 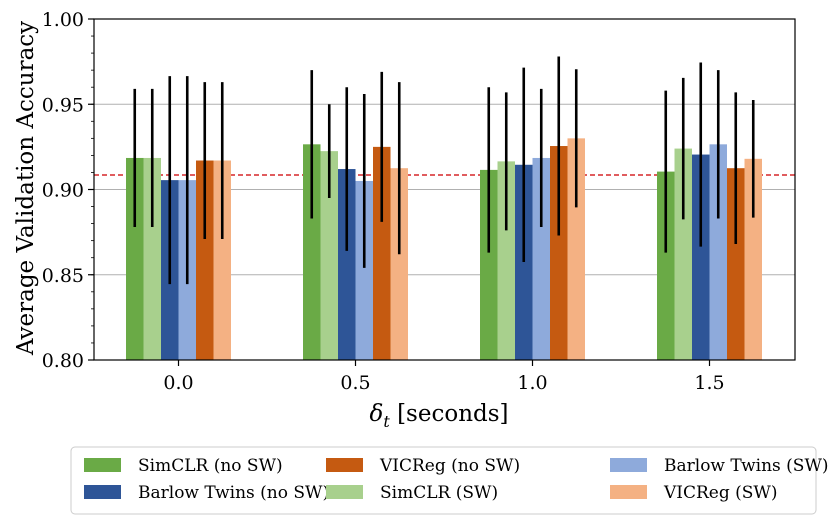 What do you see at coordinates (210, 466) in the screenshot?
I see `legend-label: SimCLR (no SW)` at bounding box center [210, 466].